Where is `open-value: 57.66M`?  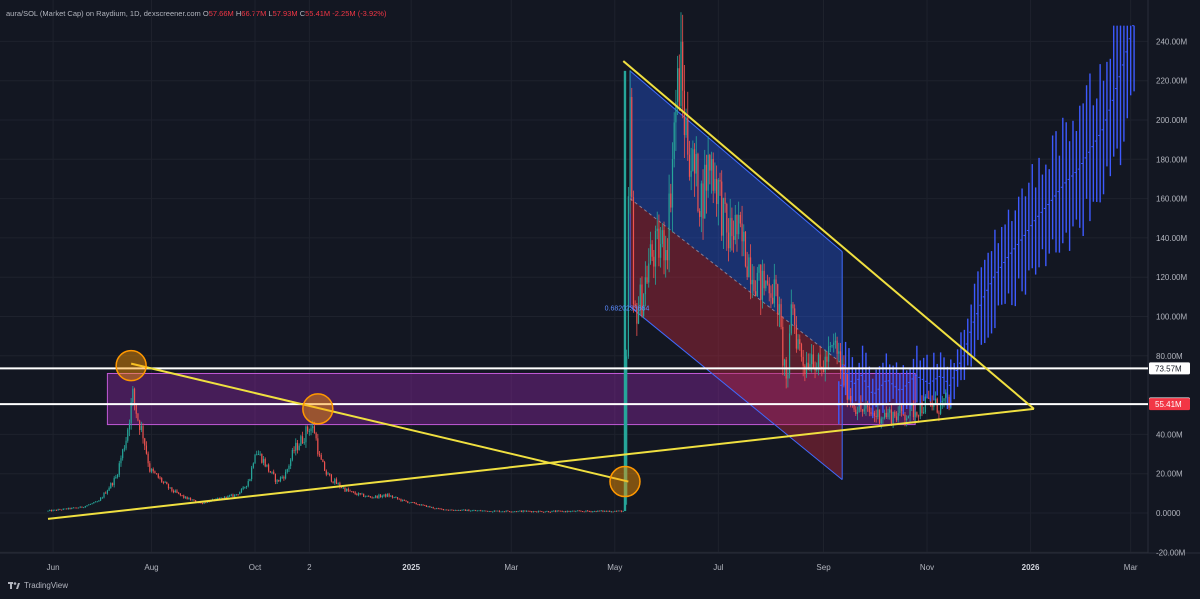 open-value: 57.66M is located at coordinates (221, 13).